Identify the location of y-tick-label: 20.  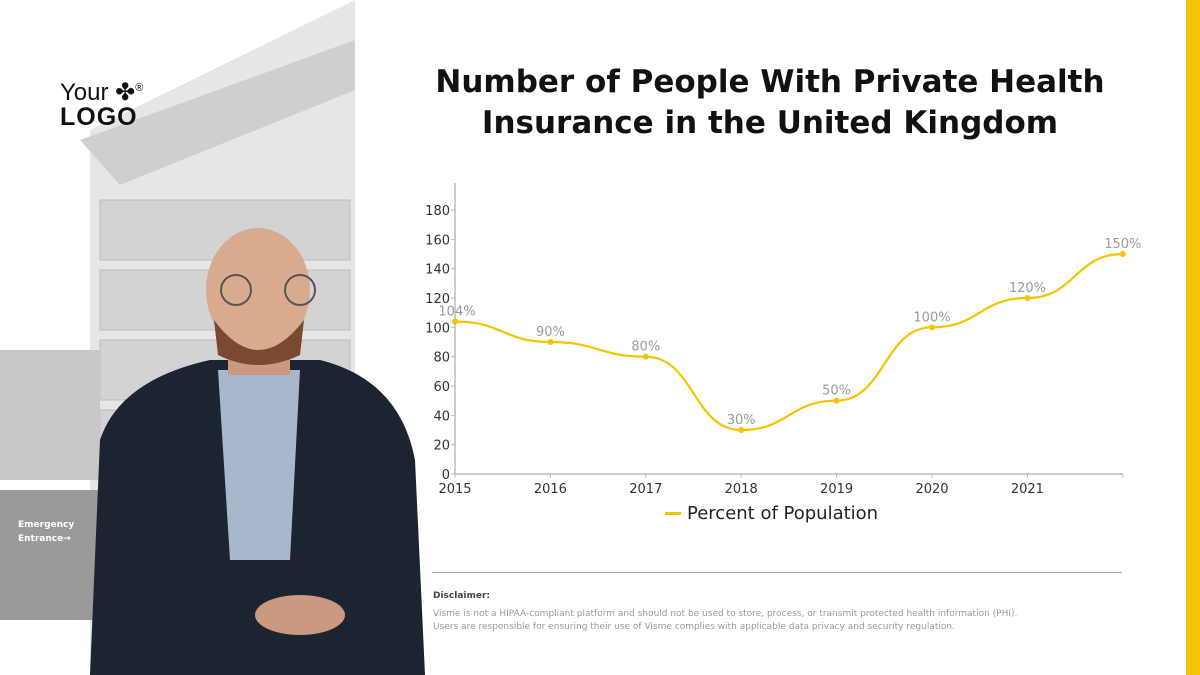
(441, 446).